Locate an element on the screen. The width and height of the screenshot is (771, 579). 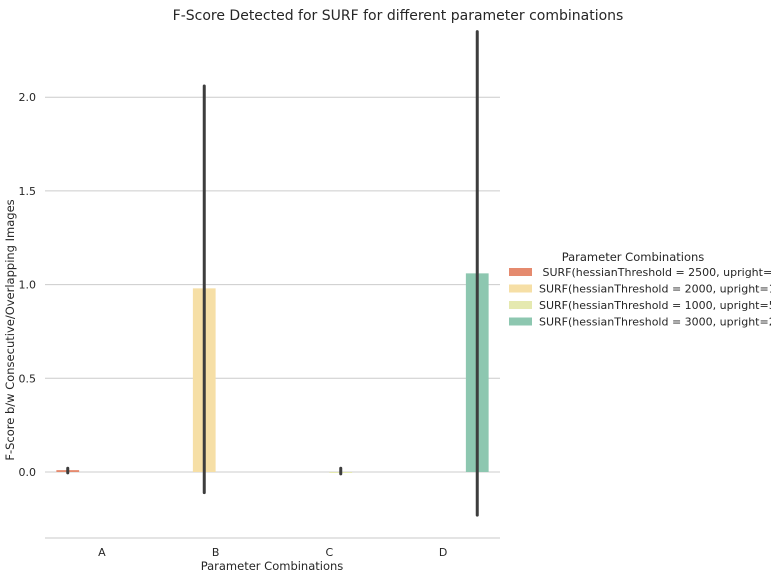
y-tick-label: 1.0 is located at coordinates (28, 285).